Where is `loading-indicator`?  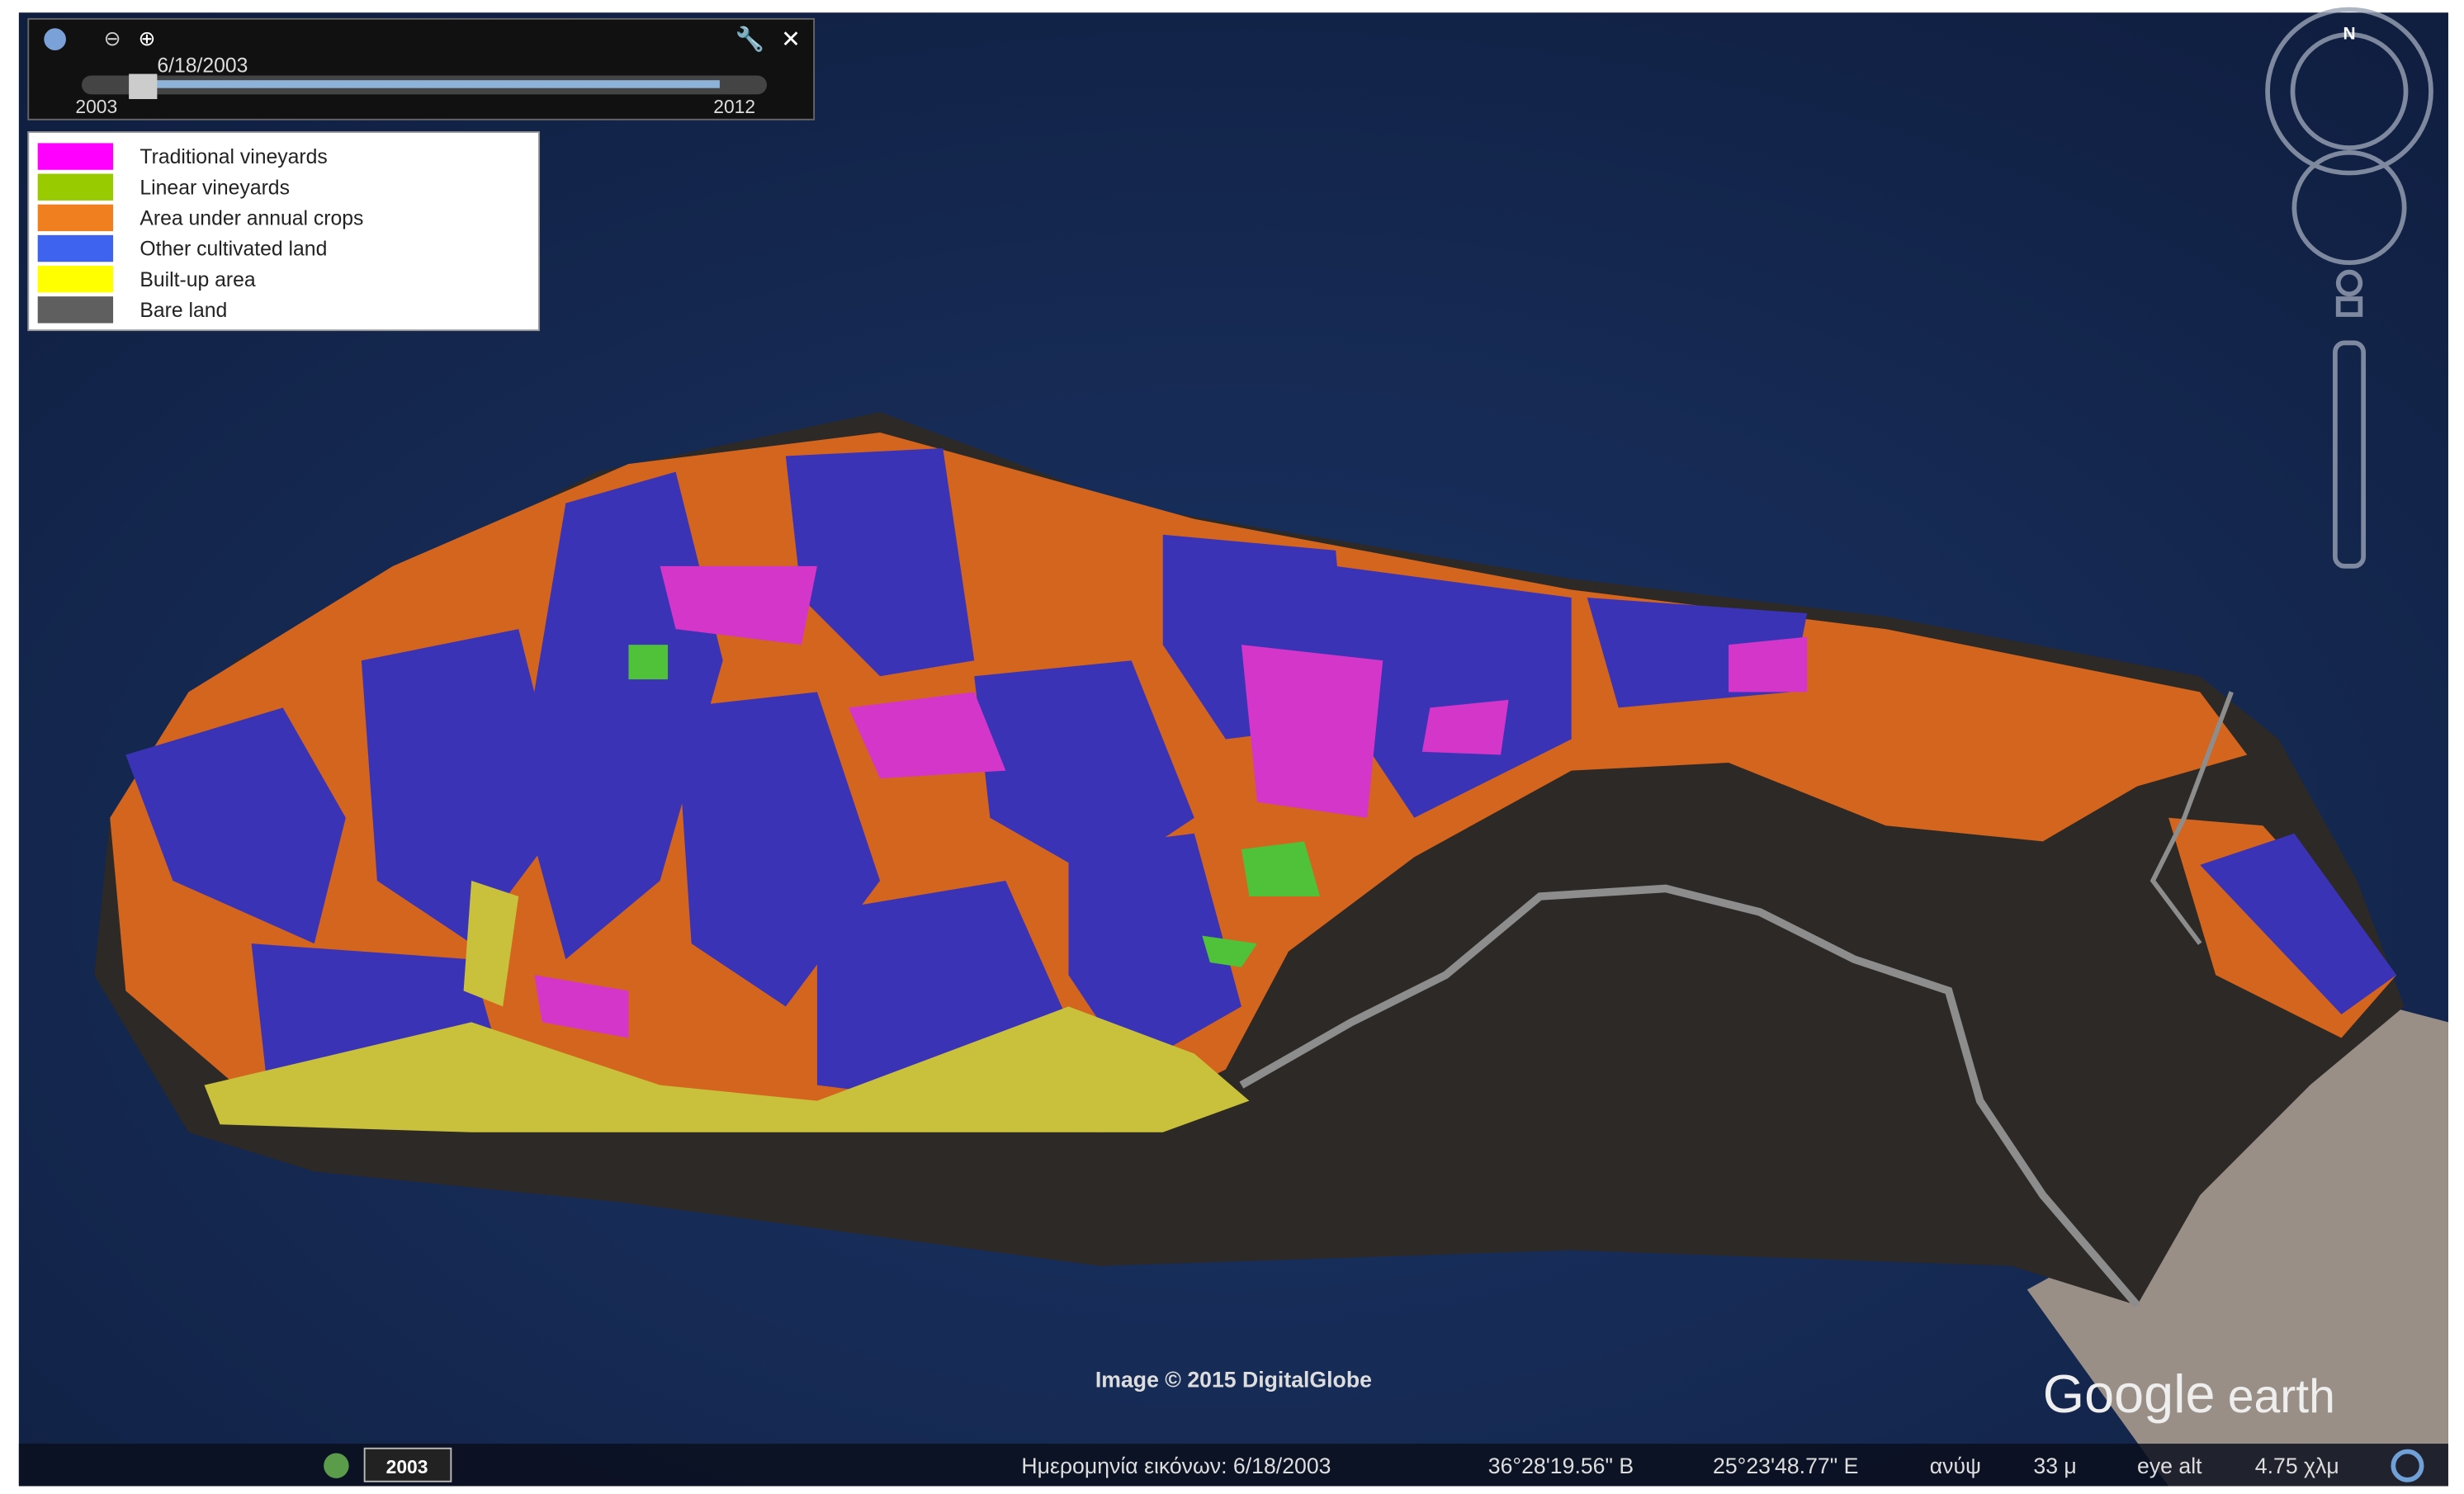 loading-indicator is located at coordinates (2408, 1465).